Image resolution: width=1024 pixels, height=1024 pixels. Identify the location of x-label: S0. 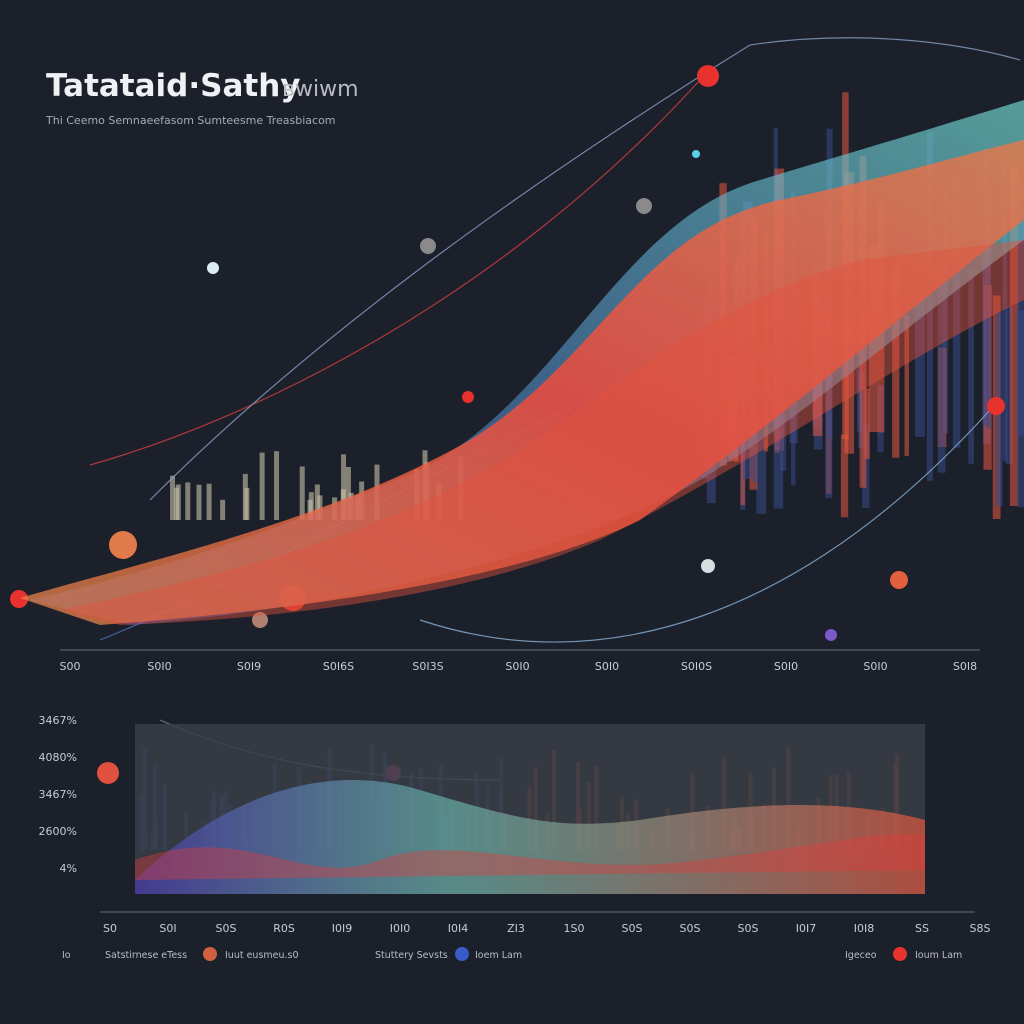
(110, 928).